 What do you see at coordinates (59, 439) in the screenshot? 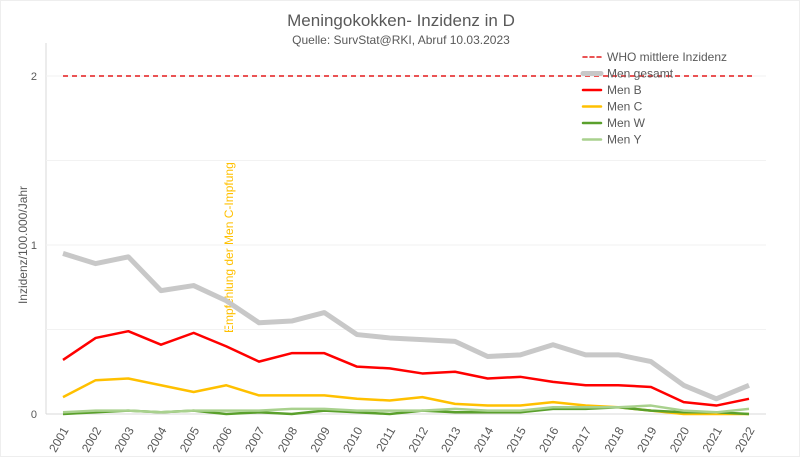
I see `x-tick-label: 2001` at bounding box center [59, 439].